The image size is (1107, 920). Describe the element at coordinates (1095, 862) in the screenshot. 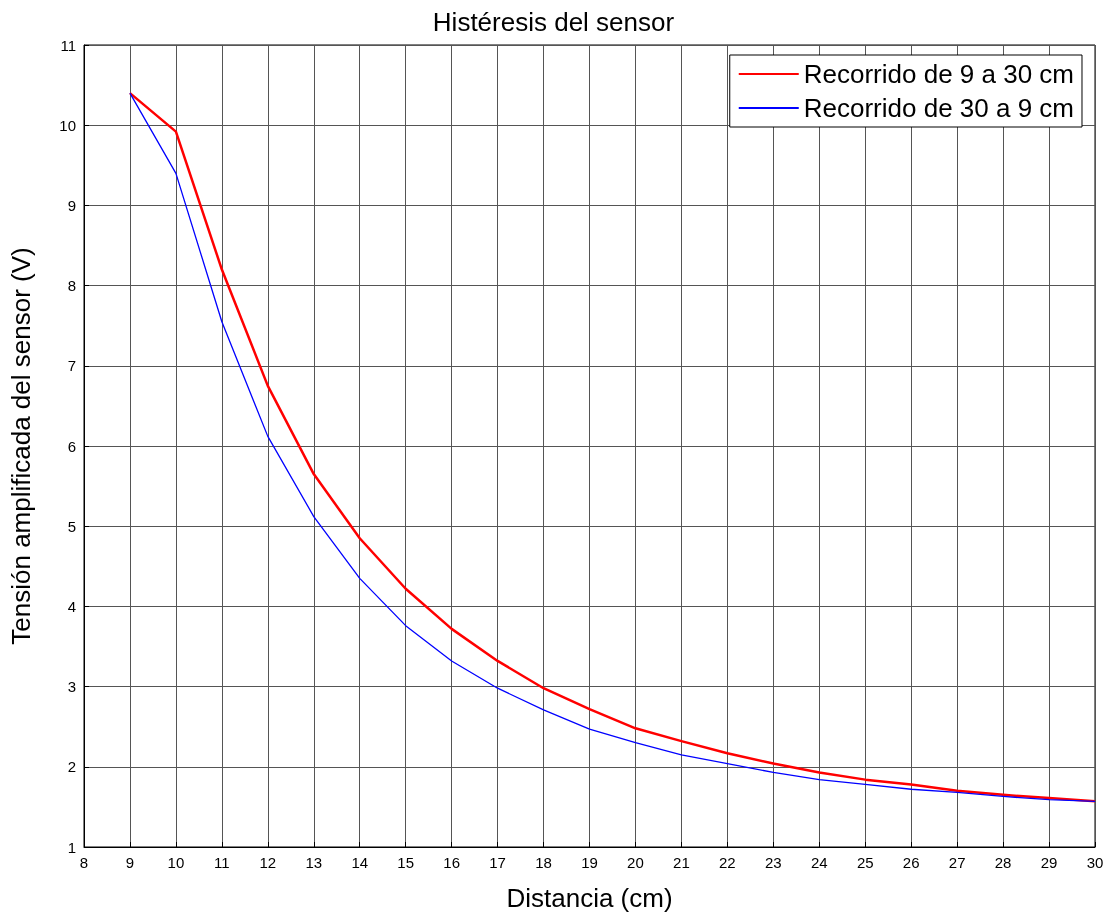

I see `x-tick-label: 30` at that location.